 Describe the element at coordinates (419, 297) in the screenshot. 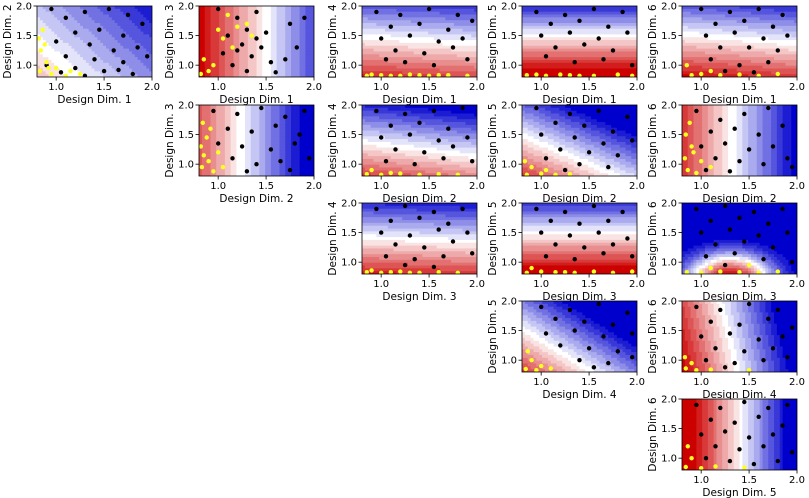

I see `x-axis-label: Design Dim. 3` at that location.